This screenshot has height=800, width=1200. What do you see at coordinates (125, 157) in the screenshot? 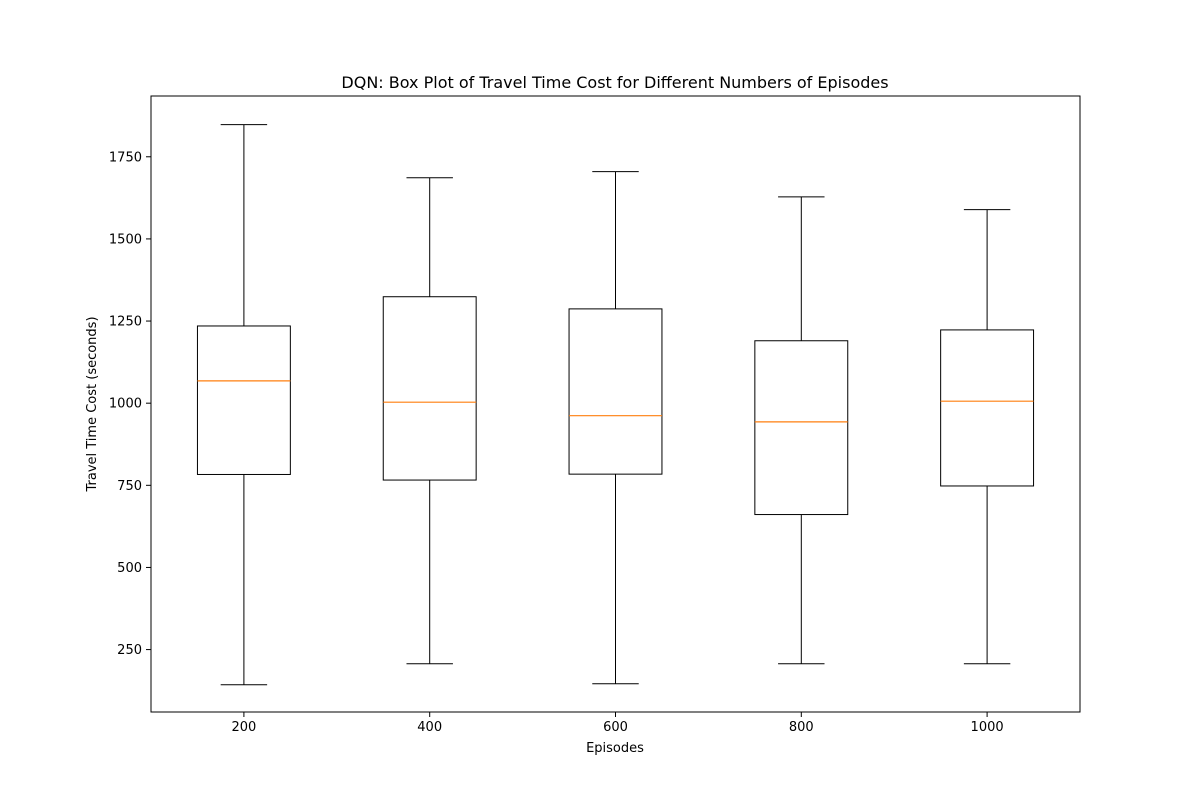
I see `y-tick-label: 1750` at bounding box center [125, 157].